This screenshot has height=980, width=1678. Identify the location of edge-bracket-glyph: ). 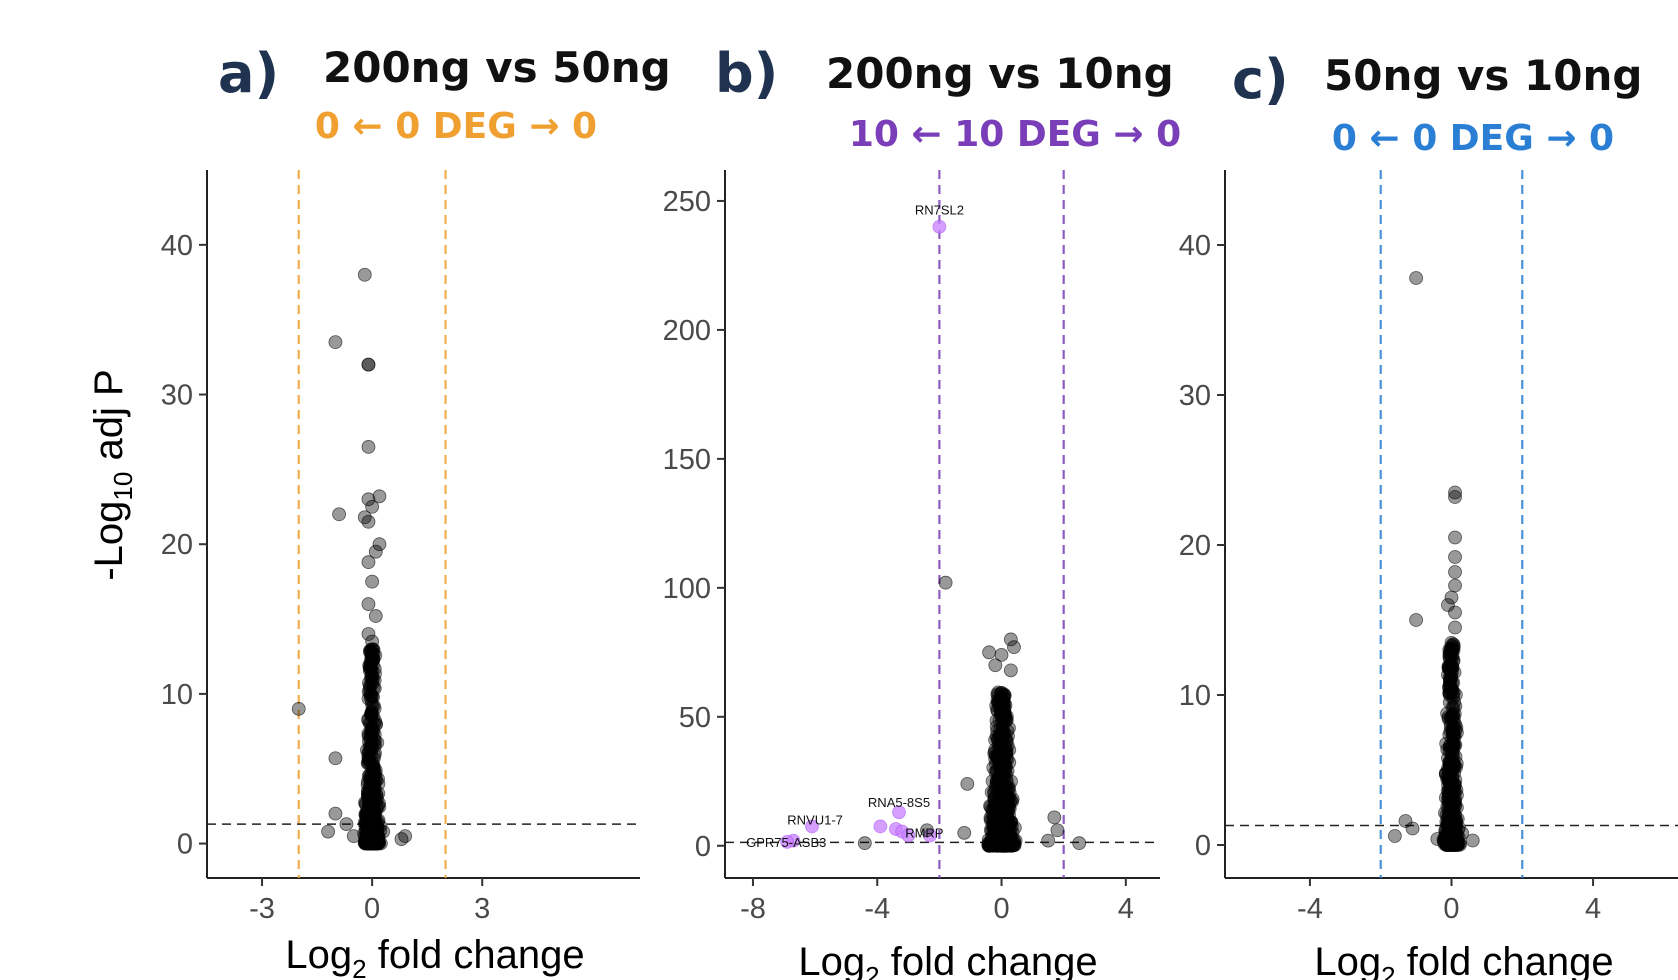
(1, 671).